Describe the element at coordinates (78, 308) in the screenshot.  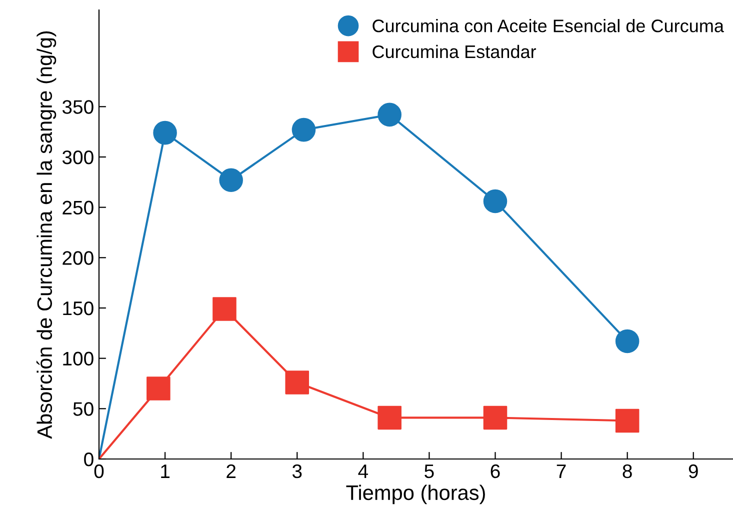
I see `y-tick-label: 150` at that location.